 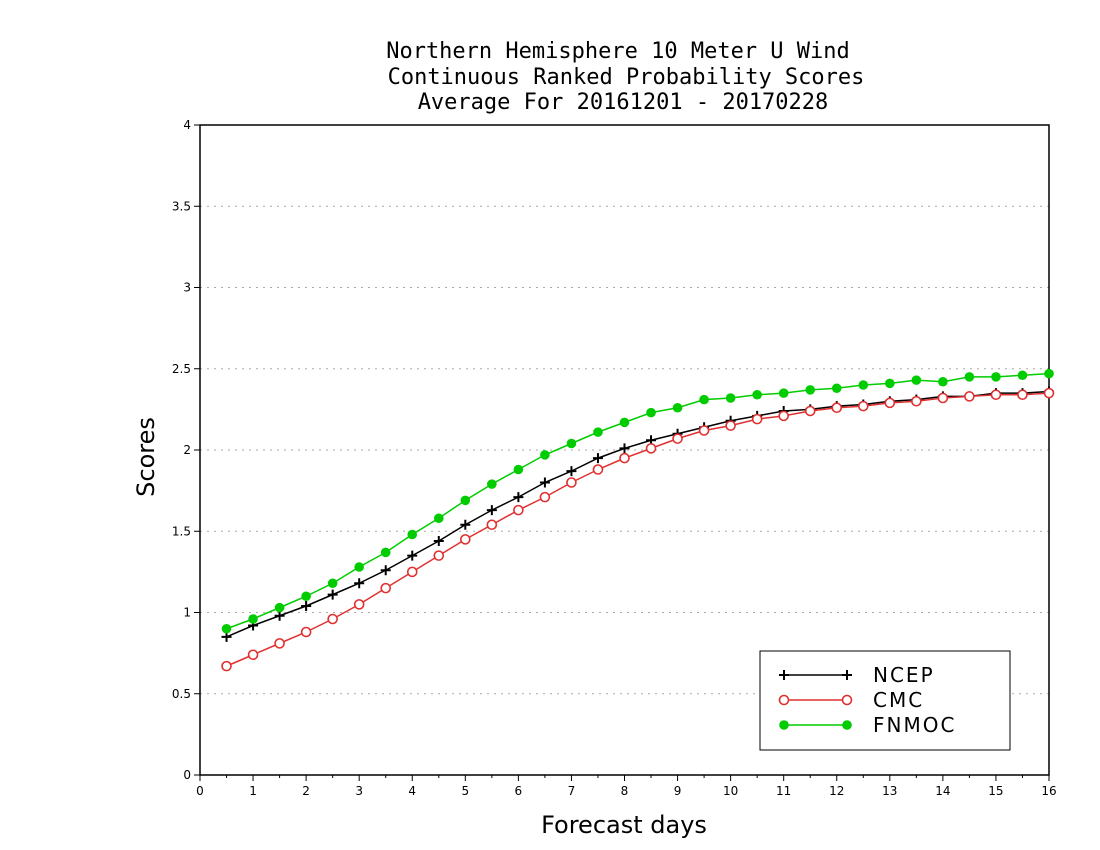 I want to click on legend-entry-fnmoc: FNMOC, so click(x=867, y=725).